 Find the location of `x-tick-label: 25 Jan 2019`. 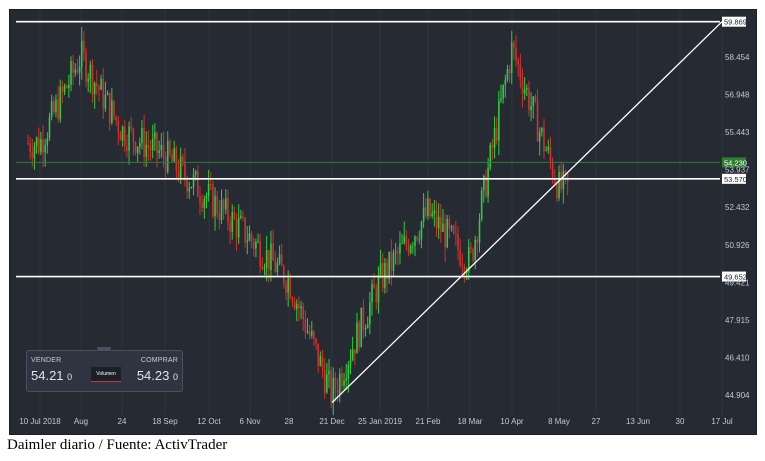

x-tick-label: 25 Jan 2019 is located at coordinates (380, 421).